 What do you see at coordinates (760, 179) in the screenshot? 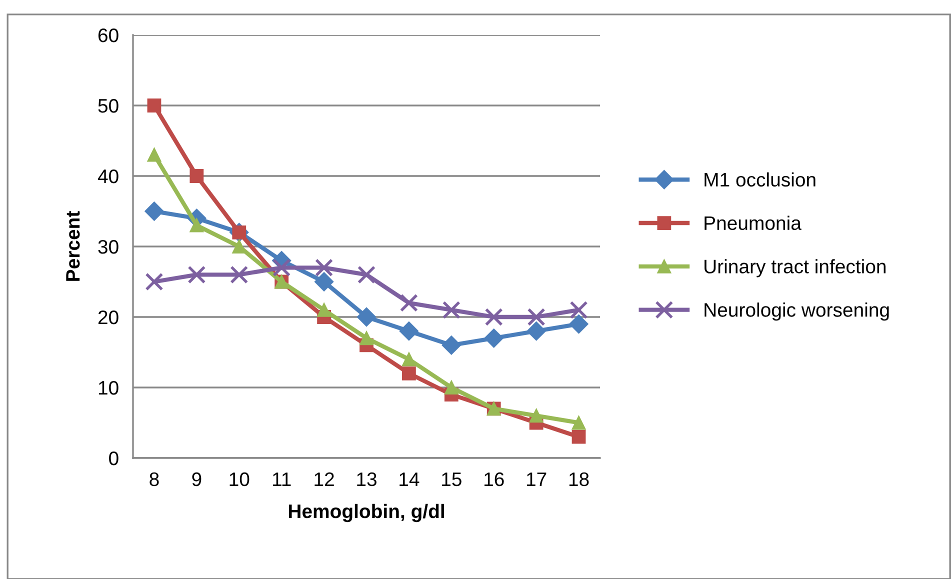
I see `legend-label: M1 occlusion` at bounding box center [760, 179].